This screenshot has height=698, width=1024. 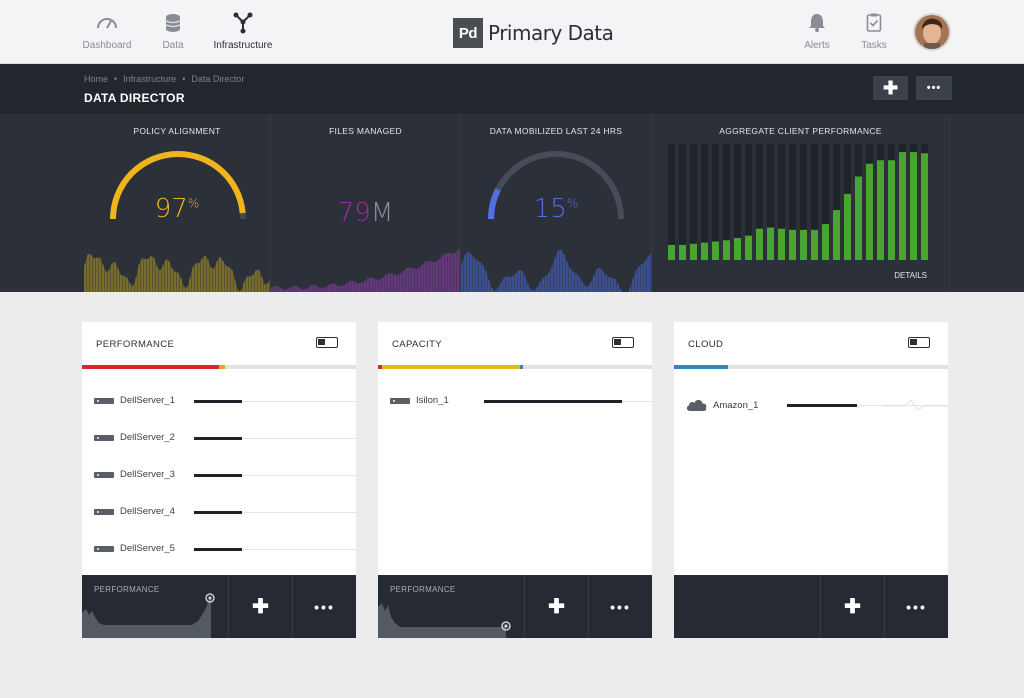 What do you see at coordinates (134, 98) in the screenshot?
I see `page-title: DATA DIRECTOR` at bounding box center [134, 98].